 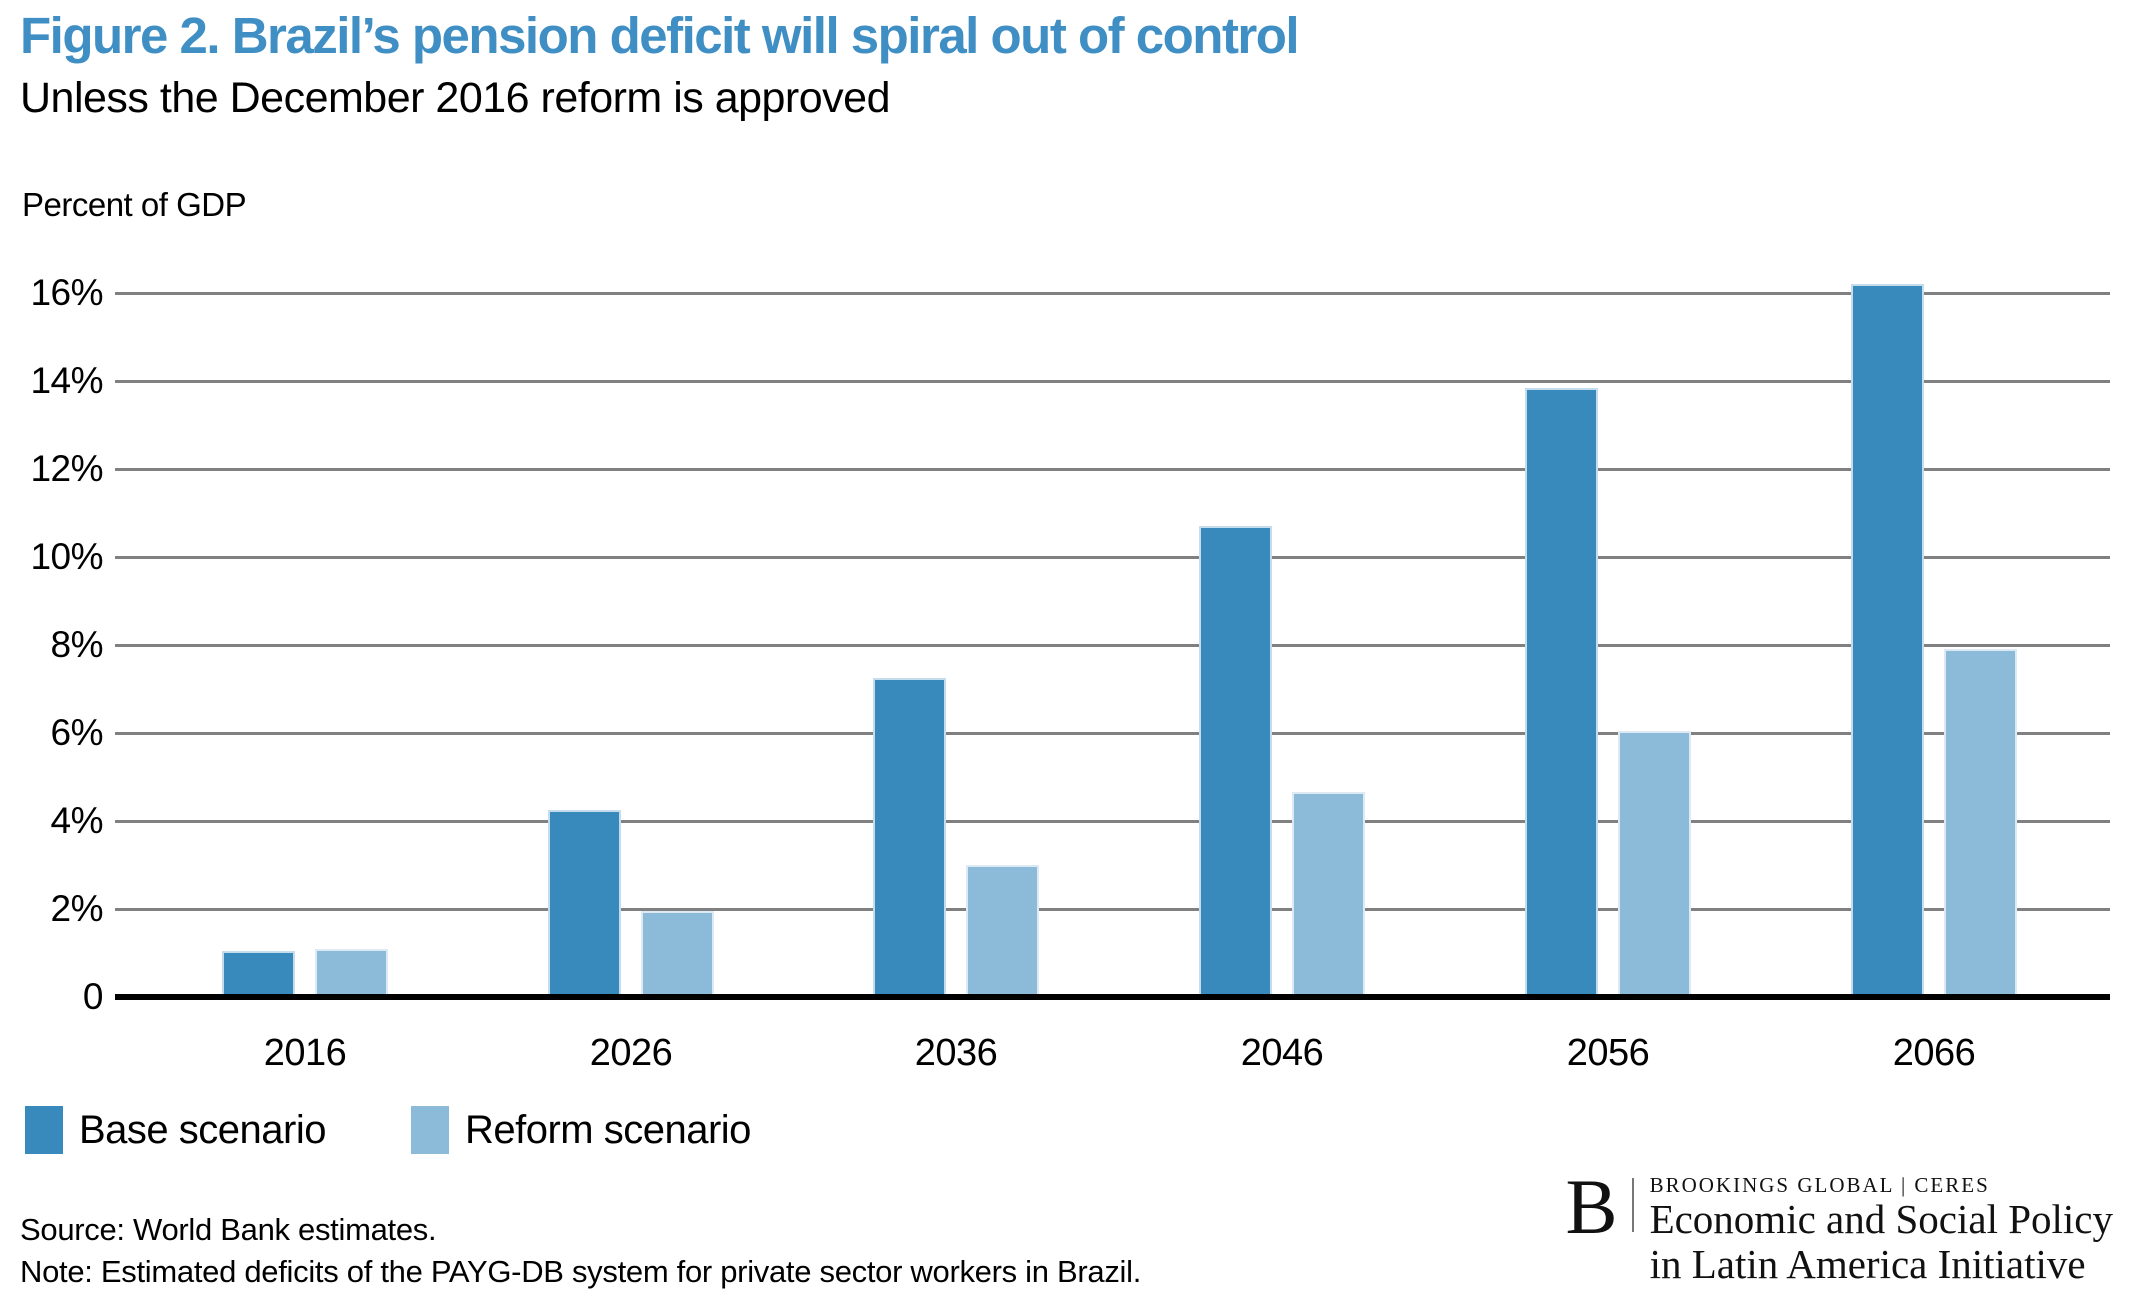 I want to click on y-tick-label: 0, so click(x=93, y=996).